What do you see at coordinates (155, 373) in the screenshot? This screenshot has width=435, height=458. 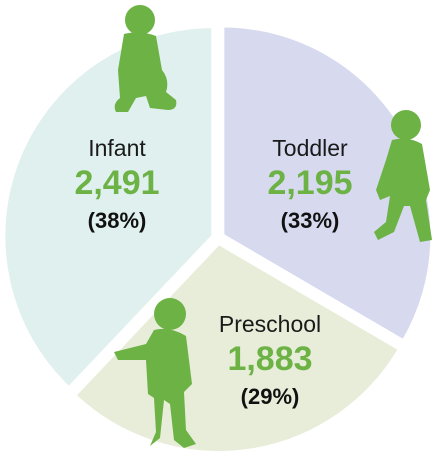 I see `preschool-silhouette` at bounding box center [155, 373].